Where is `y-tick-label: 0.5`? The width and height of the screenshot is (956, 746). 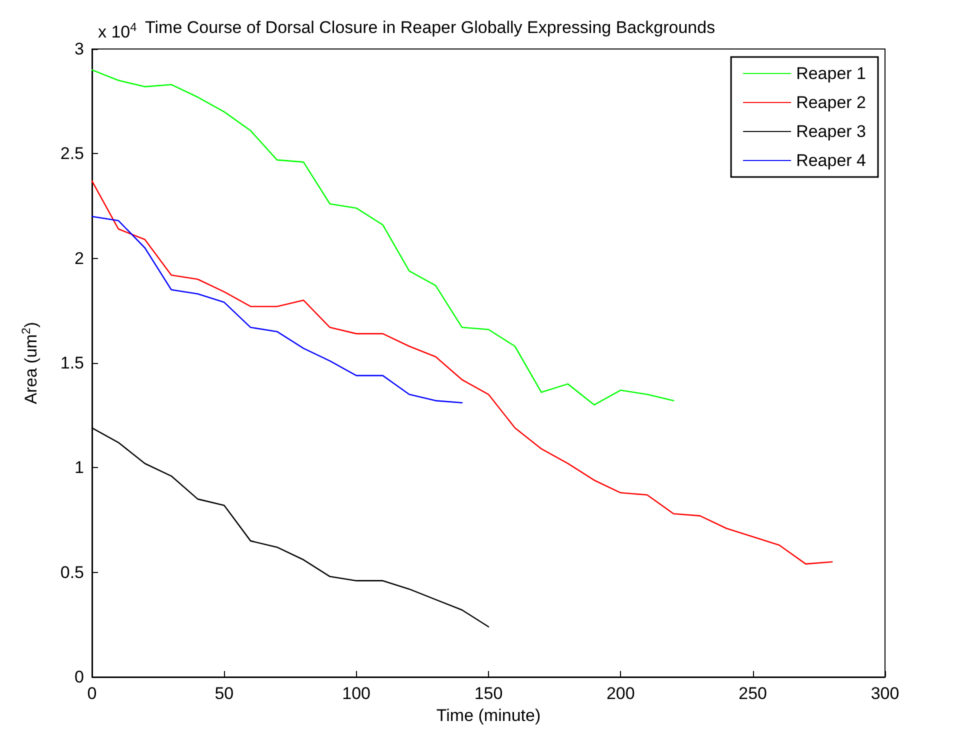 y-tick-label: 0.5 is located at coordinates (72, 572).